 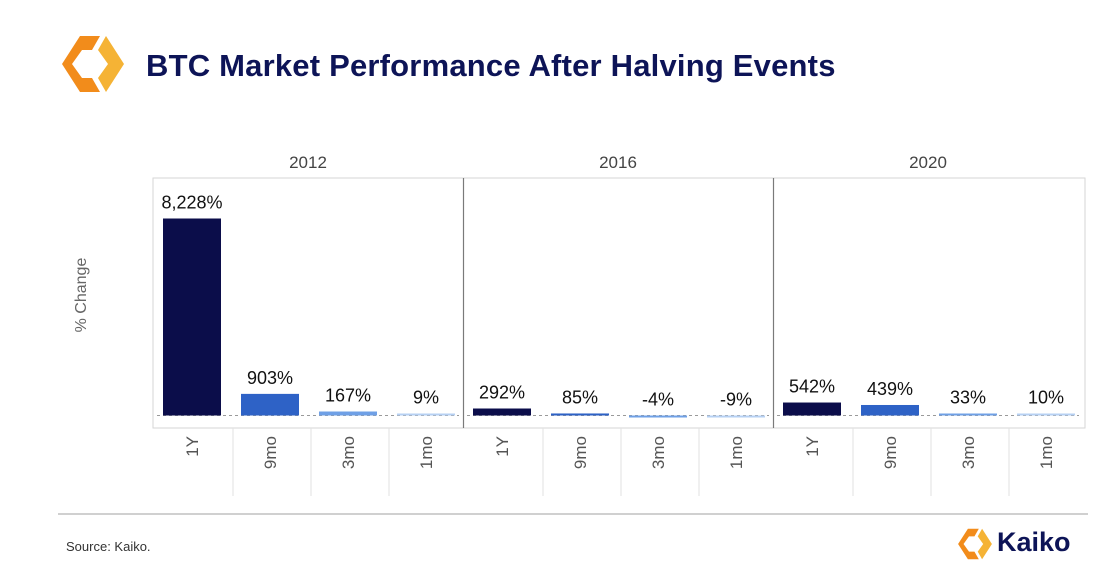 What do you see at coordinates (580, 397) in the screenshot?
I see `data-label: 85%` at bounding box center [580, 397].